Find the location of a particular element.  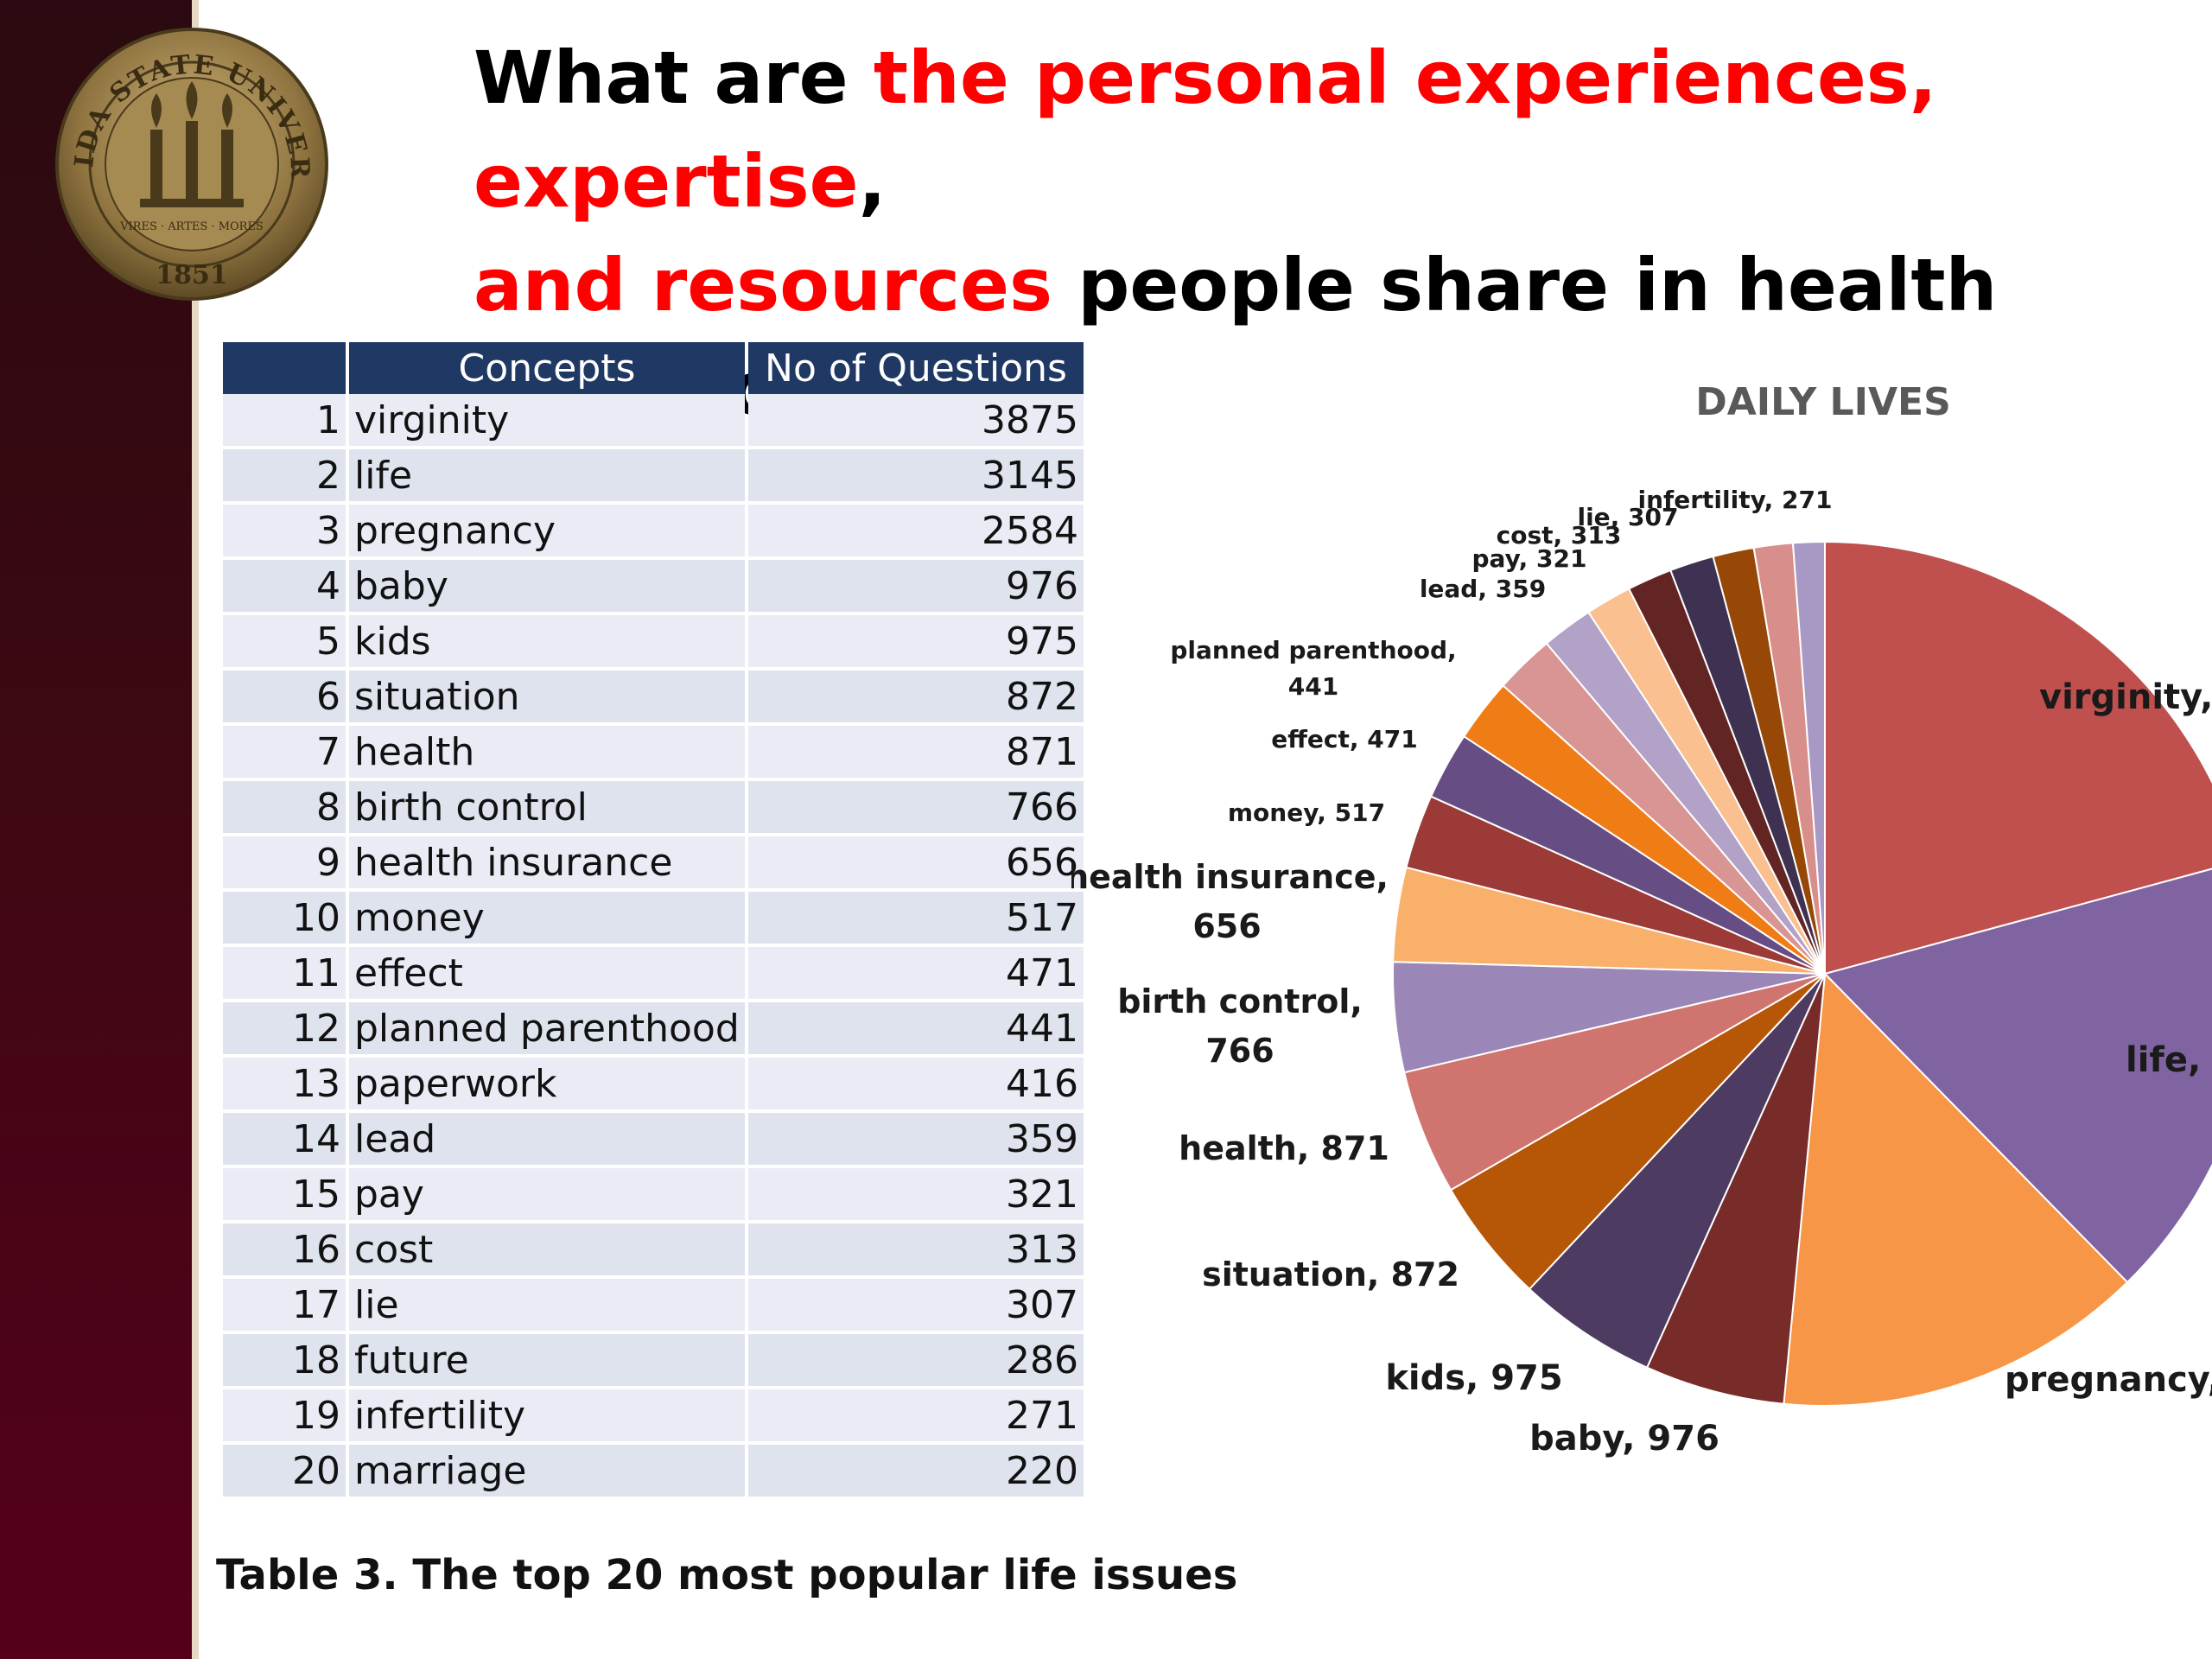

row-concept: pay is located at coordinates (547, 1196).